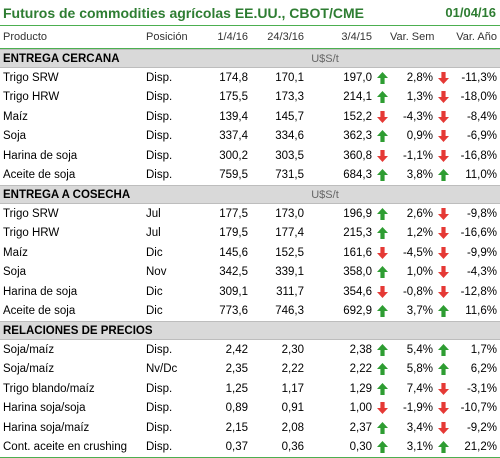  Describe the element at coordinates (236, 349) in the screenshot. I see `price-cell-1: 2,42` at that location.